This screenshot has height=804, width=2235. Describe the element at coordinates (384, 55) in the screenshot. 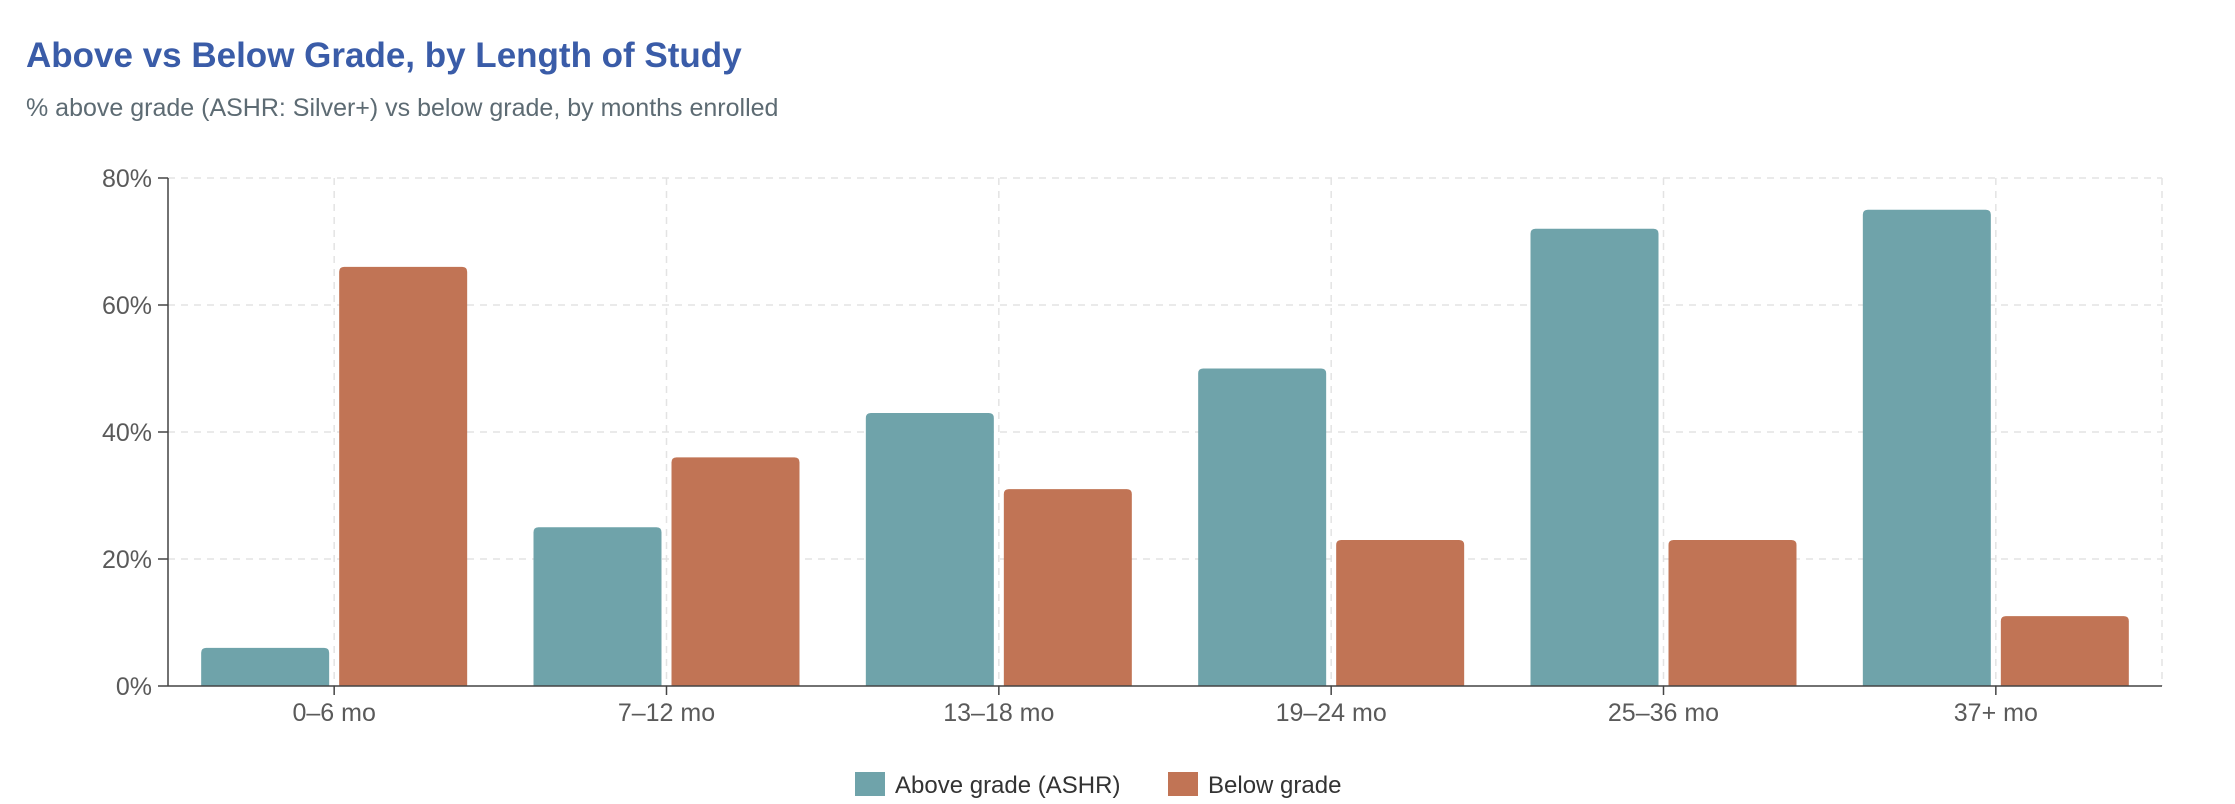

I see `chart-title: Above vs Below Grade, by Length of Study` at that location.